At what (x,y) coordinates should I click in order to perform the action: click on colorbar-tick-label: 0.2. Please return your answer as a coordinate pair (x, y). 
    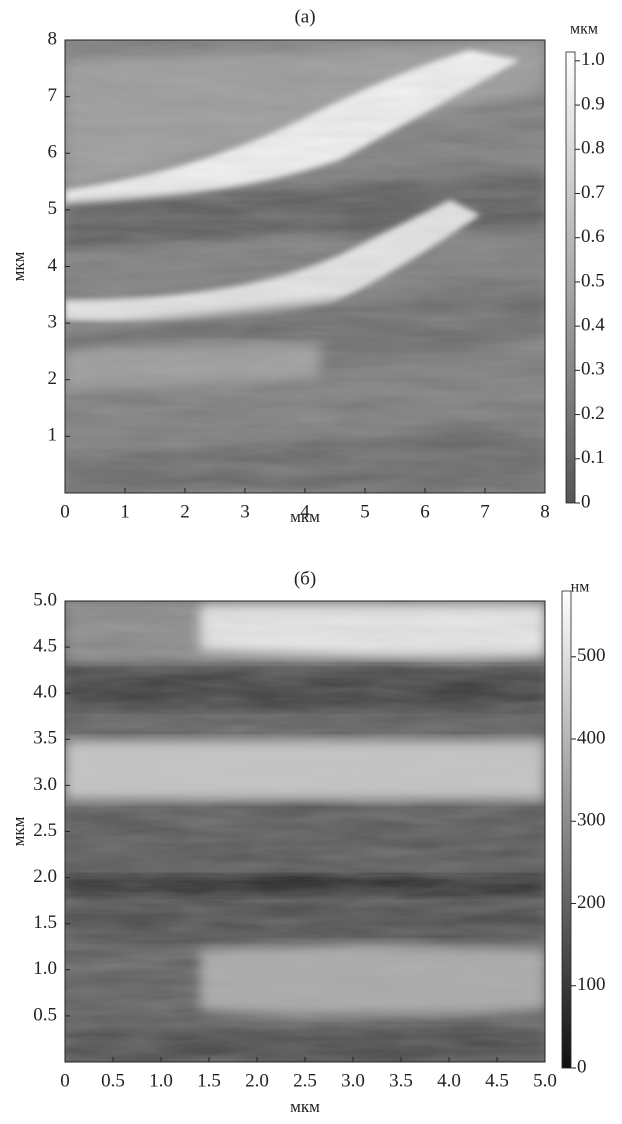
    Looking at the image, I should click on (593, 413).